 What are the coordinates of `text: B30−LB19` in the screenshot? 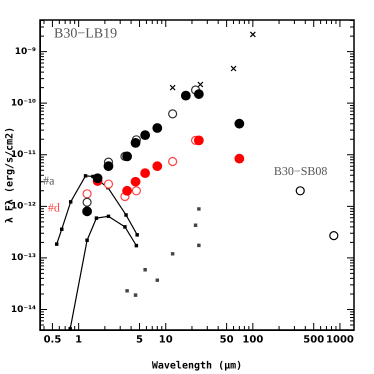 It's located at (86, 34).